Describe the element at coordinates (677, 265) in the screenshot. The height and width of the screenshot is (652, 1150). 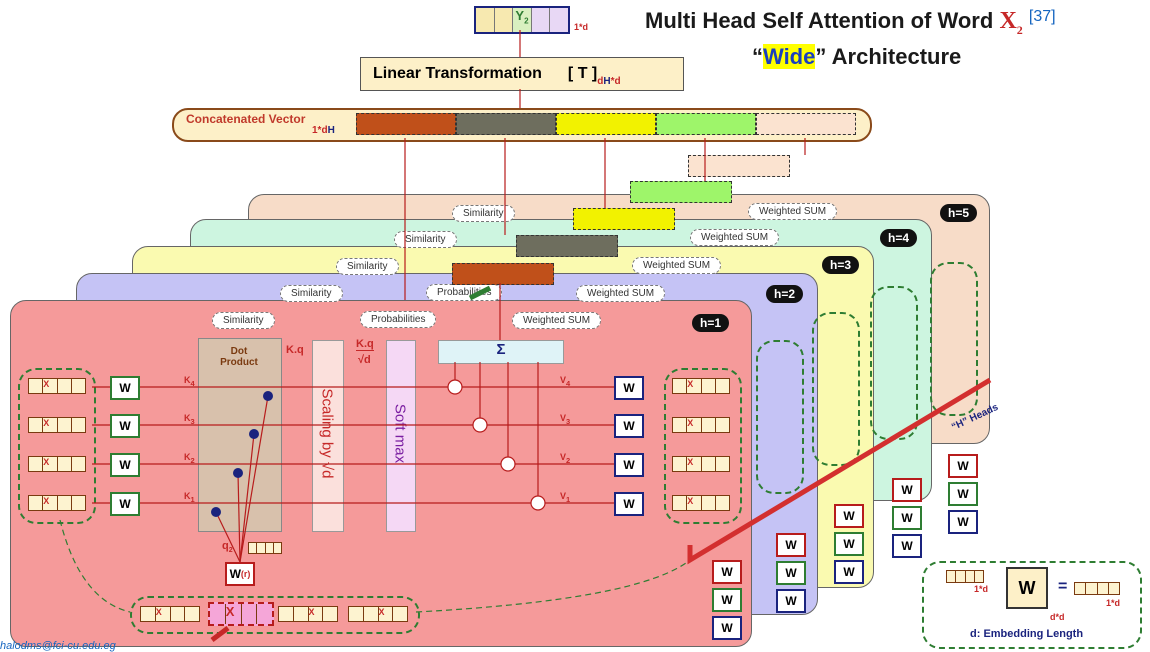
I see `weighted-sum-cloud-h3: Weighted SUM` at that location.